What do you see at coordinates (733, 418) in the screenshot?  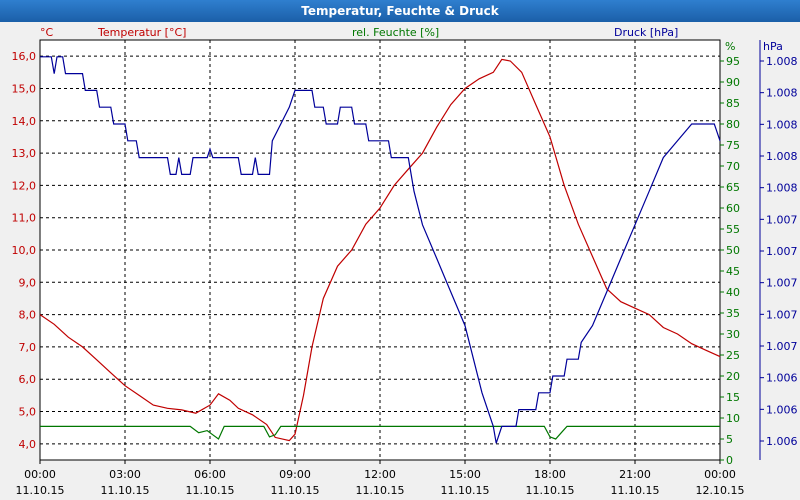 I see `humidity-tick-label: 10` at bounding box center [733, 418].